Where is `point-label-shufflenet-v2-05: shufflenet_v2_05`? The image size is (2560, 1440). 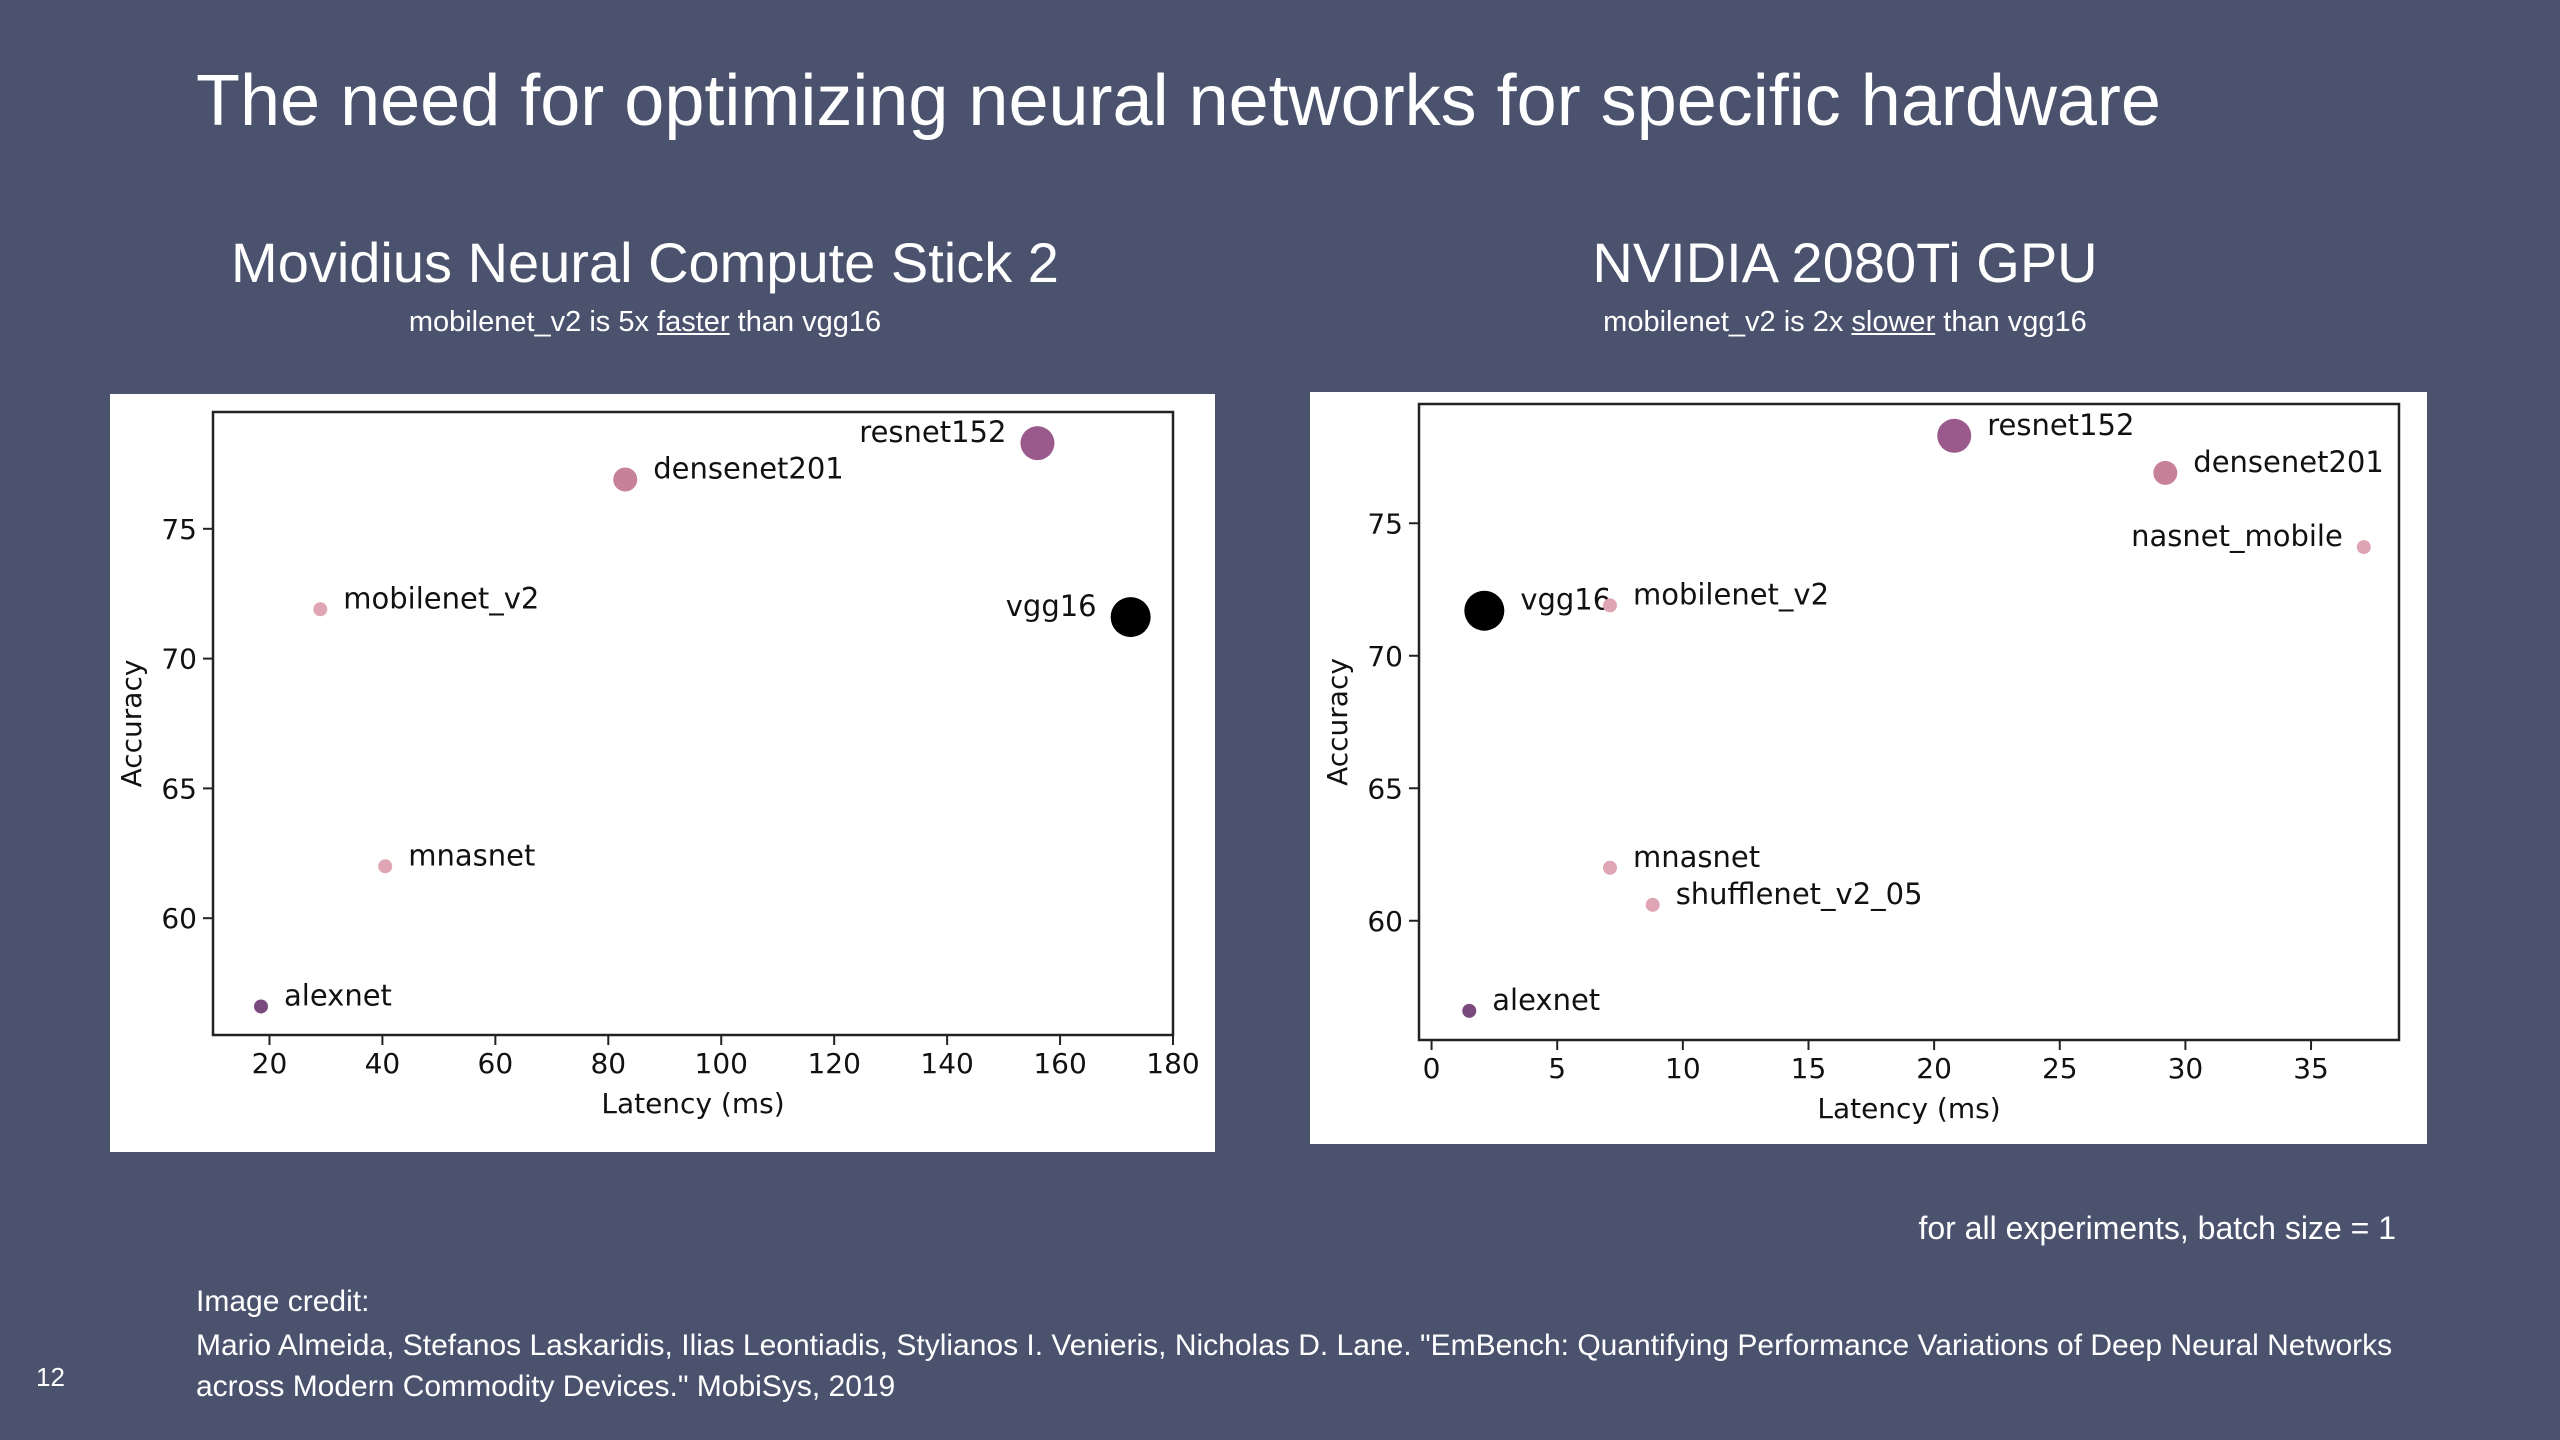
point-label-shufflenet-v2-05: shufflenet_v2_05 is located at coordinates (1799, 894).